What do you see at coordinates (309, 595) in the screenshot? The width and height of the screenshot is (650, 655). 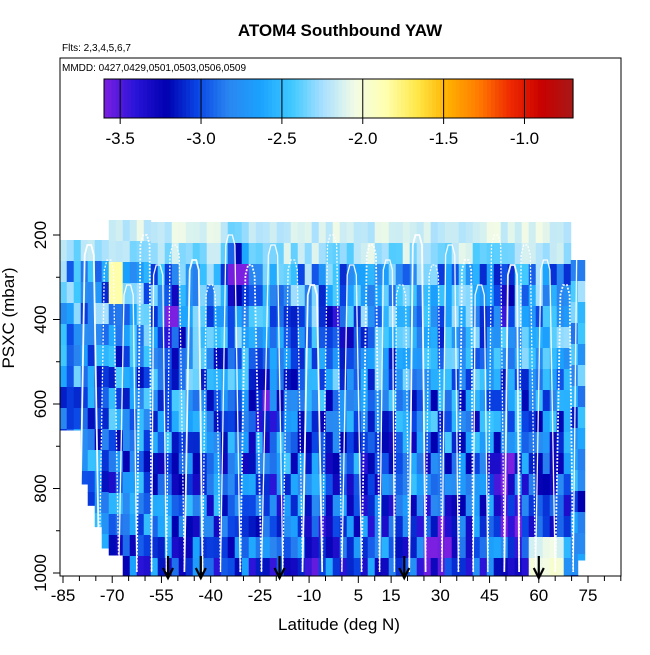 I see `x-axis-tick-label: -10` at bounding box center [309, 595].